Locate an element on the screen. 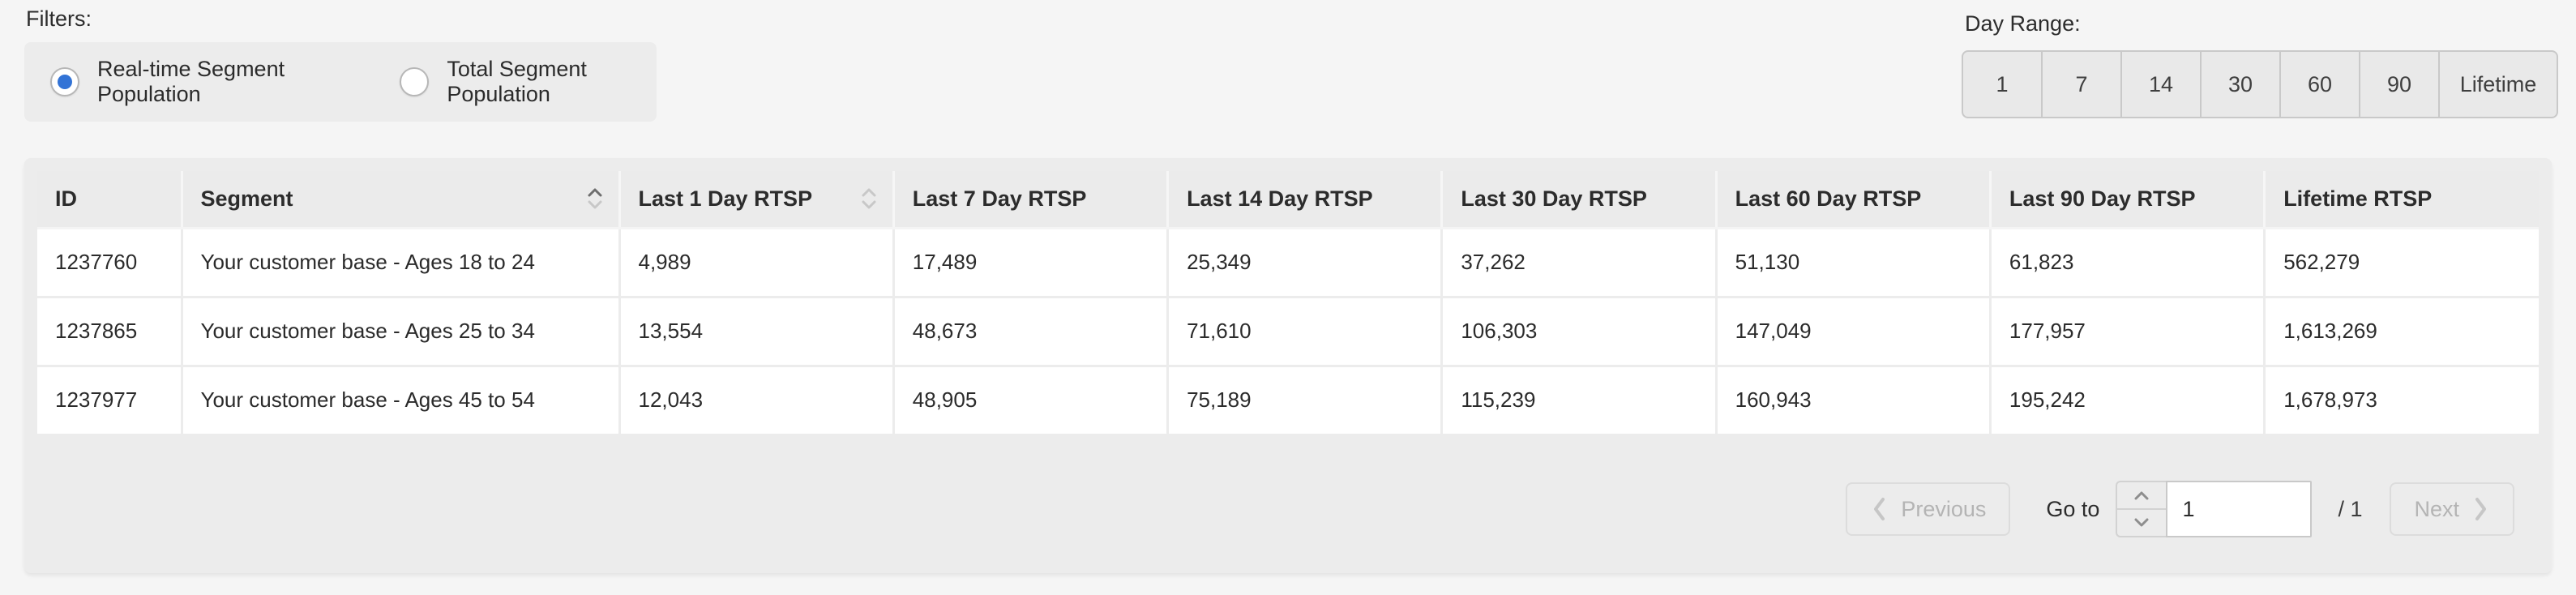 The width and height of the screenshot is (2576, 595). goto-label: Go to is located at coordinates (2073, 508).